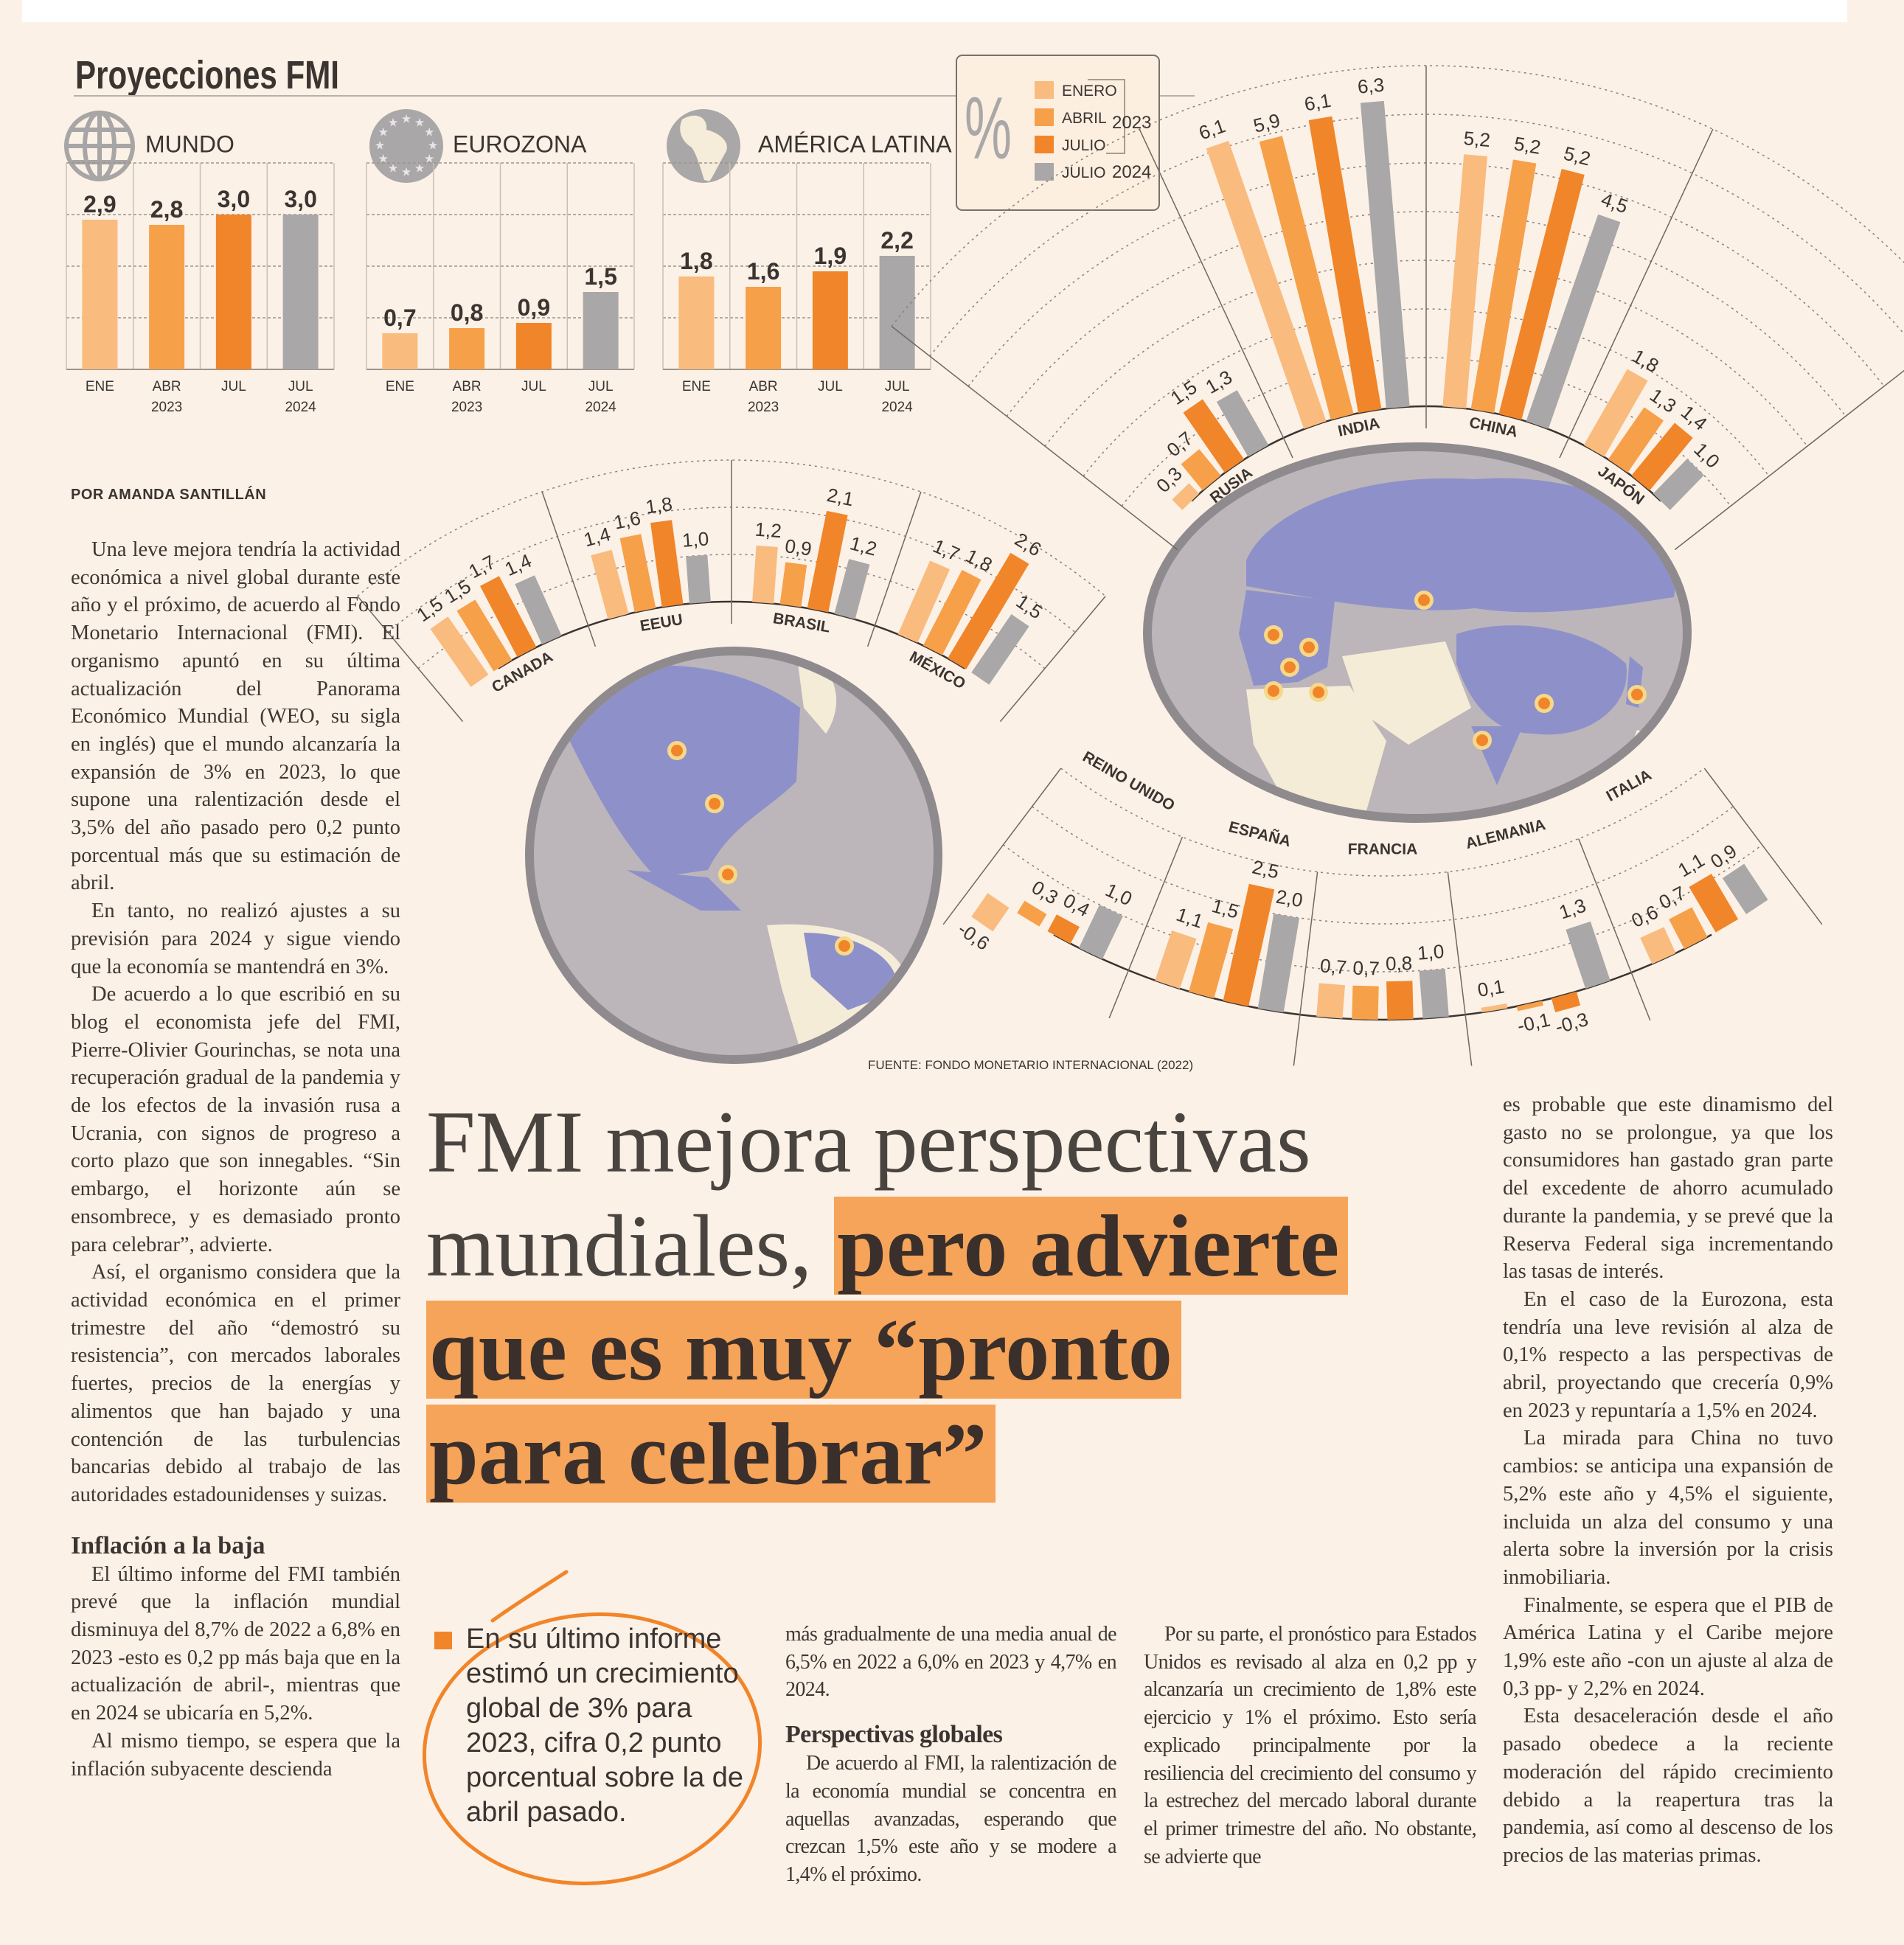 Image resolution: width=1904 pixels, height=1945 pixels. Describe the element at coordinates (831, 256) in the screenshot. I see `bar-value-label: 1,9` at that location.